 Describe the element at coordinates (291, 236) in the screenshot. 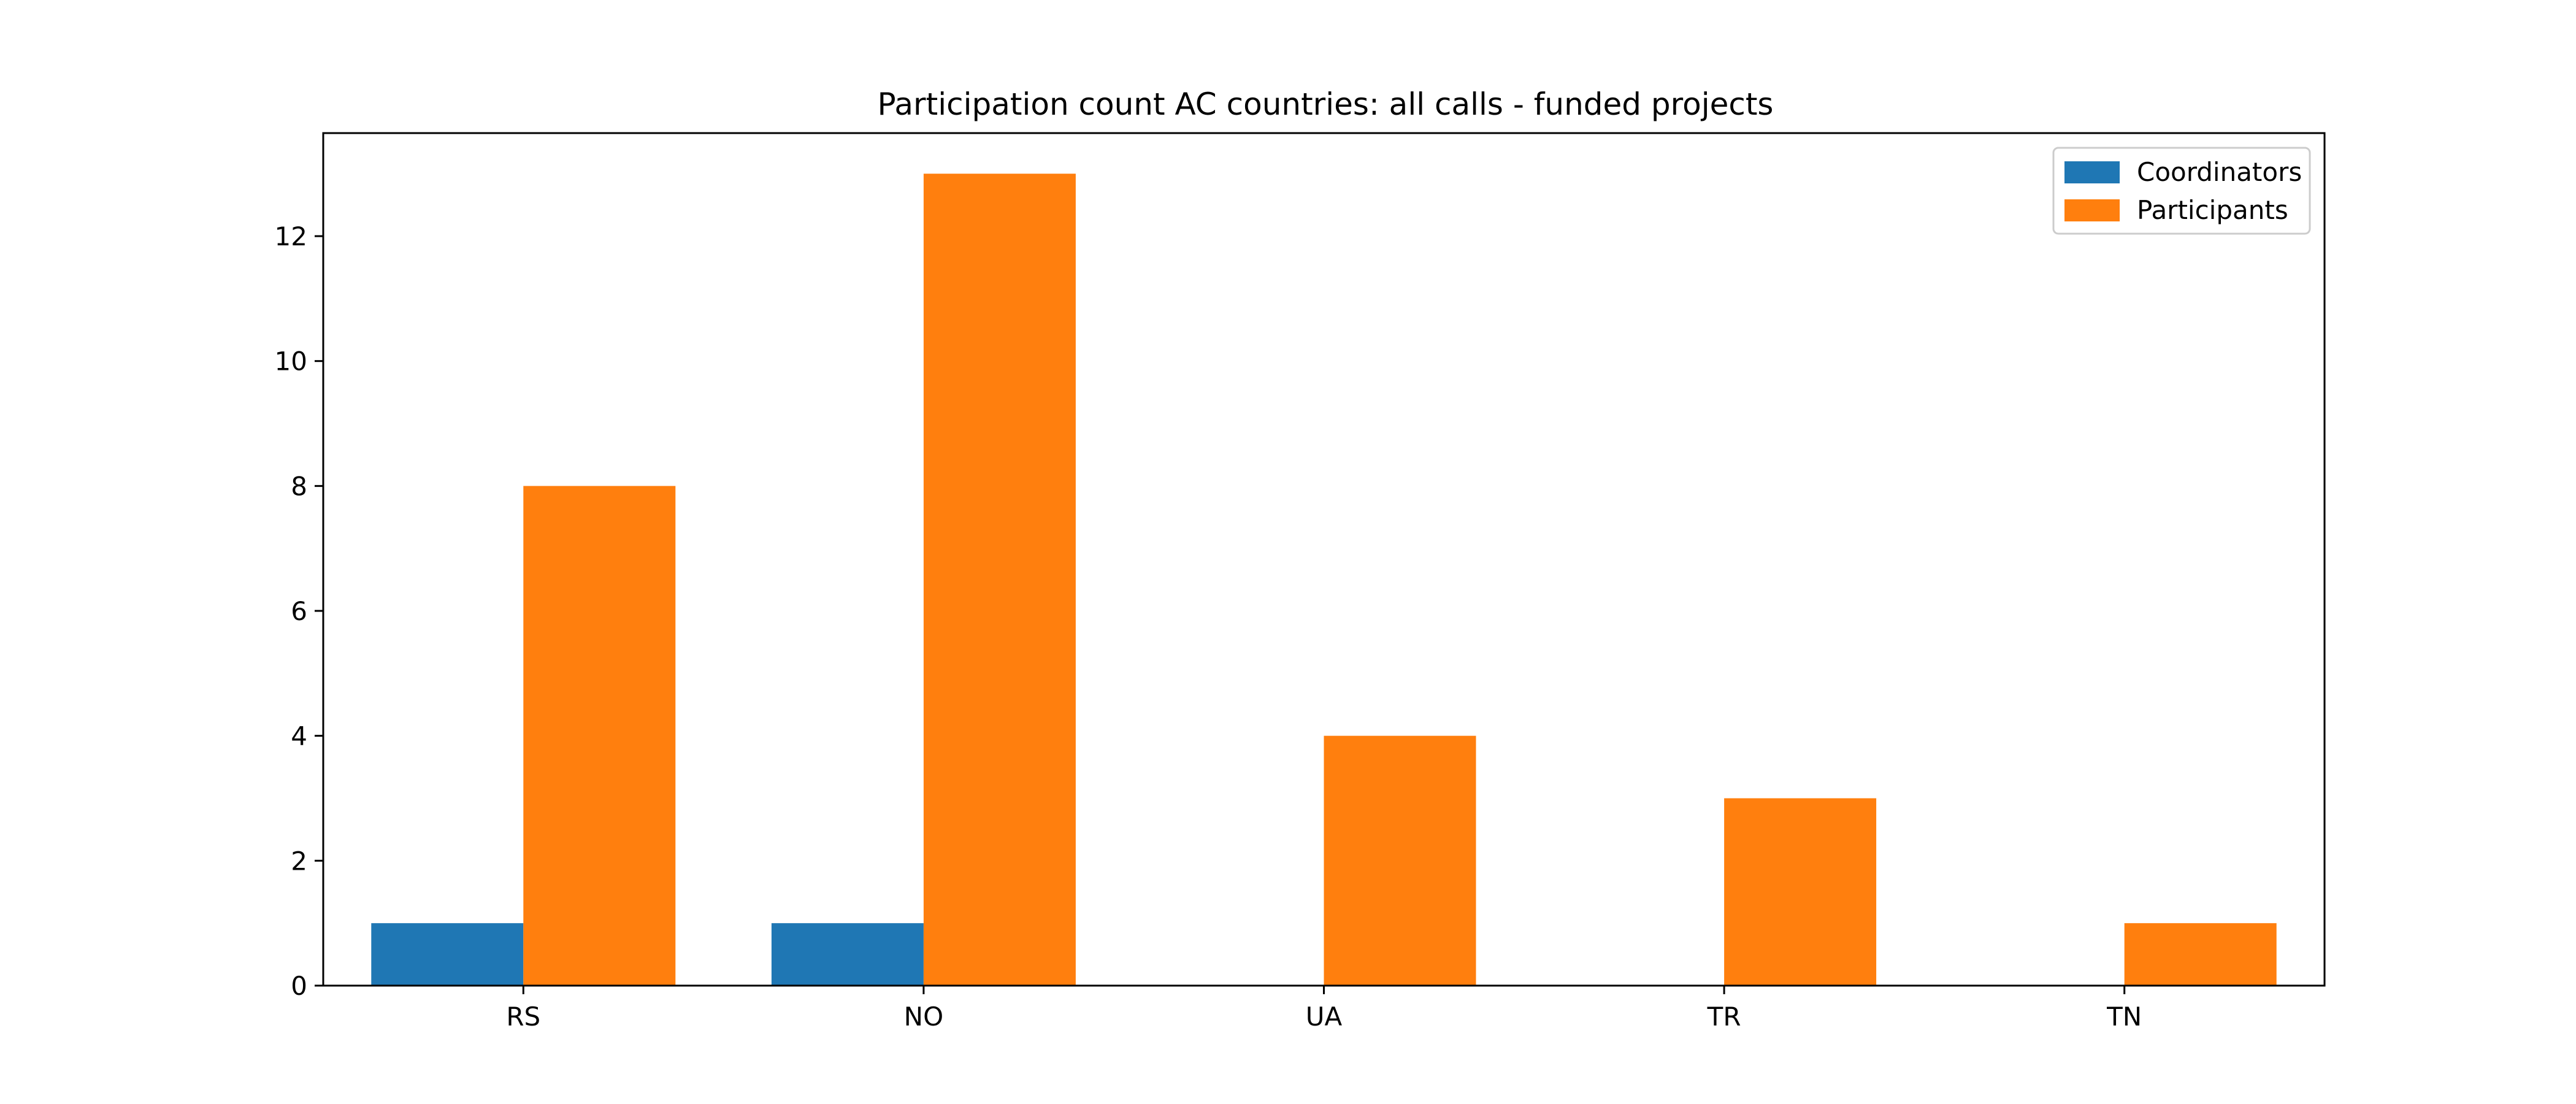

I see `y-tick-label-12: 12` at that location.